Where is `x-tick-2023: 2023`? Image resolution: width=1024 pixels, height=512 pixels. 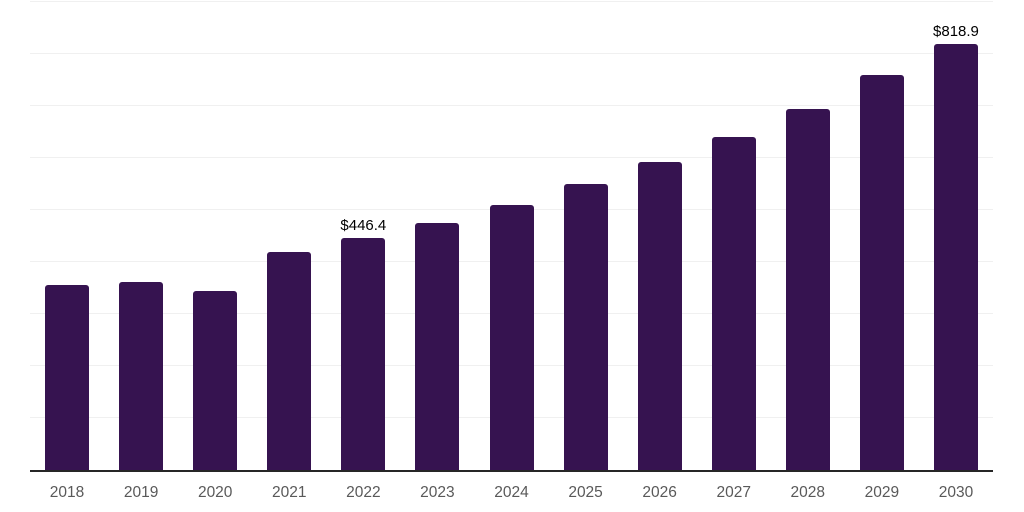 x-tick-2023: 2023 is located at coordinates (437, 492).